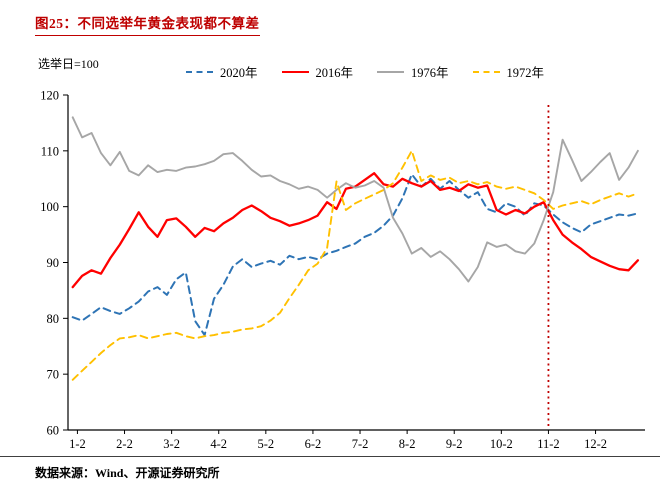 The image size is (660, 499). Describe the element at coordinates (501, 444) in the screenshot. I see `svg-text: 10-2` at that location.